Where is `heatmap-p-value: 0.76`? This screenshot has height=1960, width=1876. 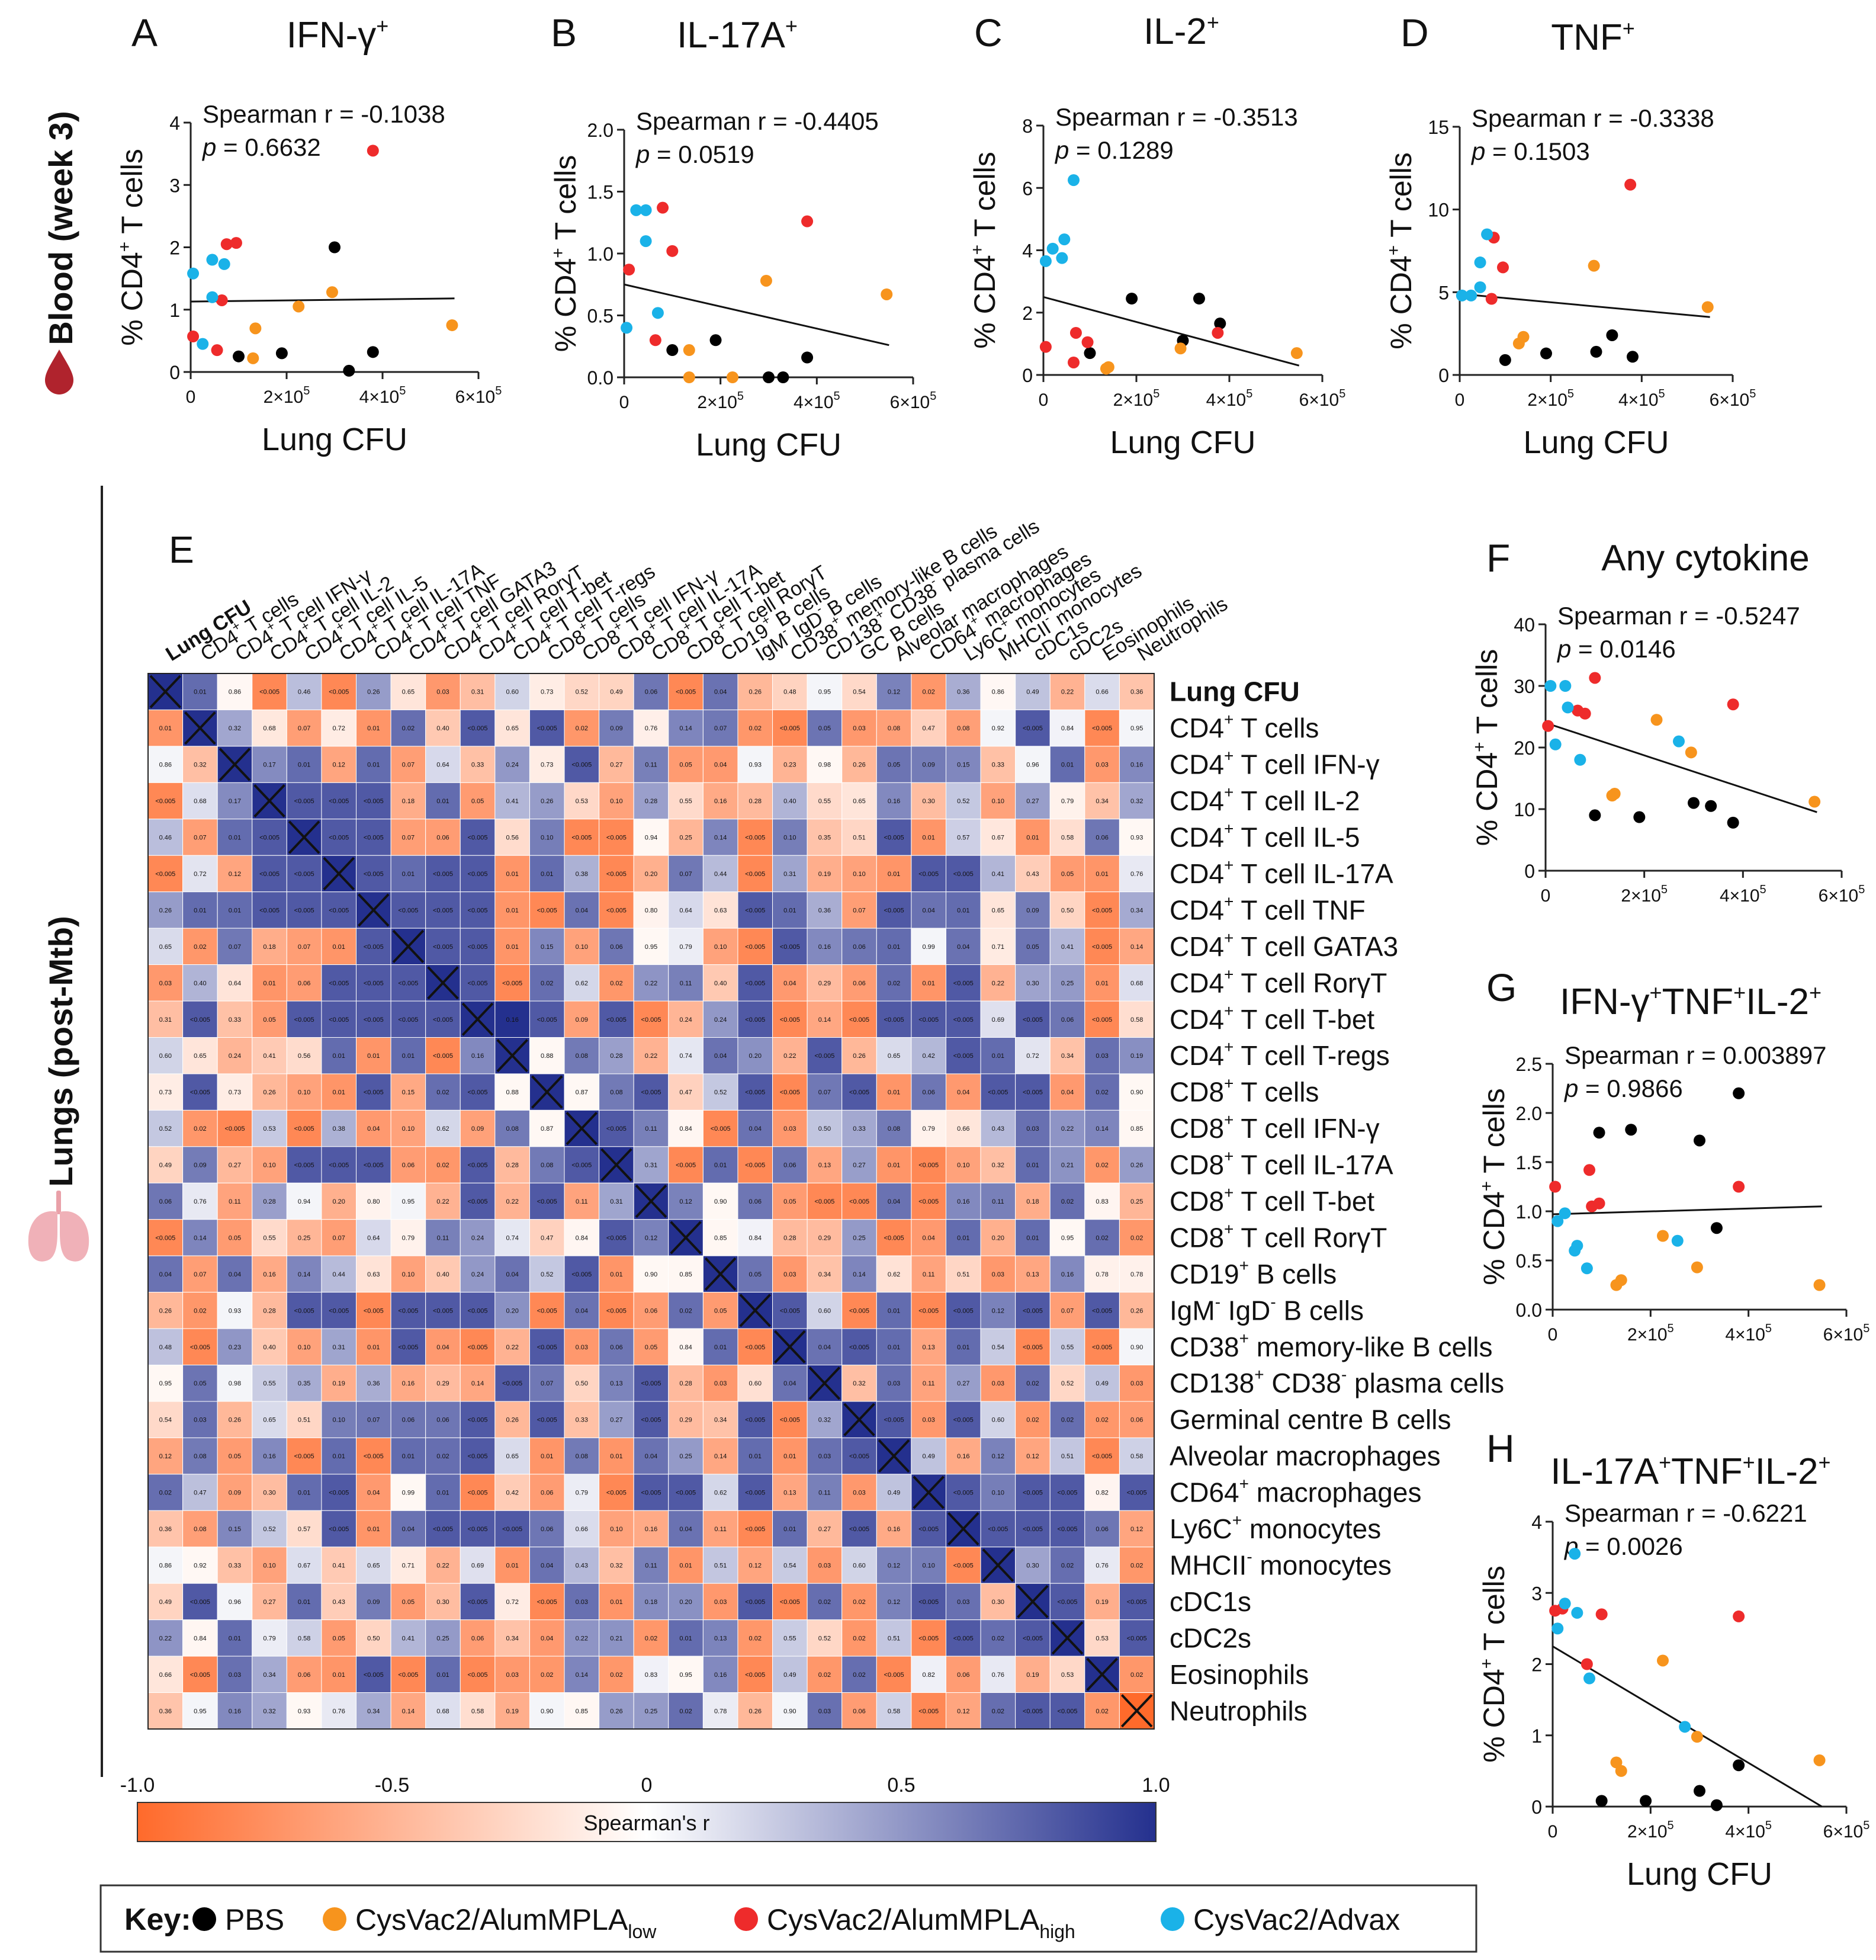 heatmap-p-value: 0.76 is located at coordinates (339, 1711).